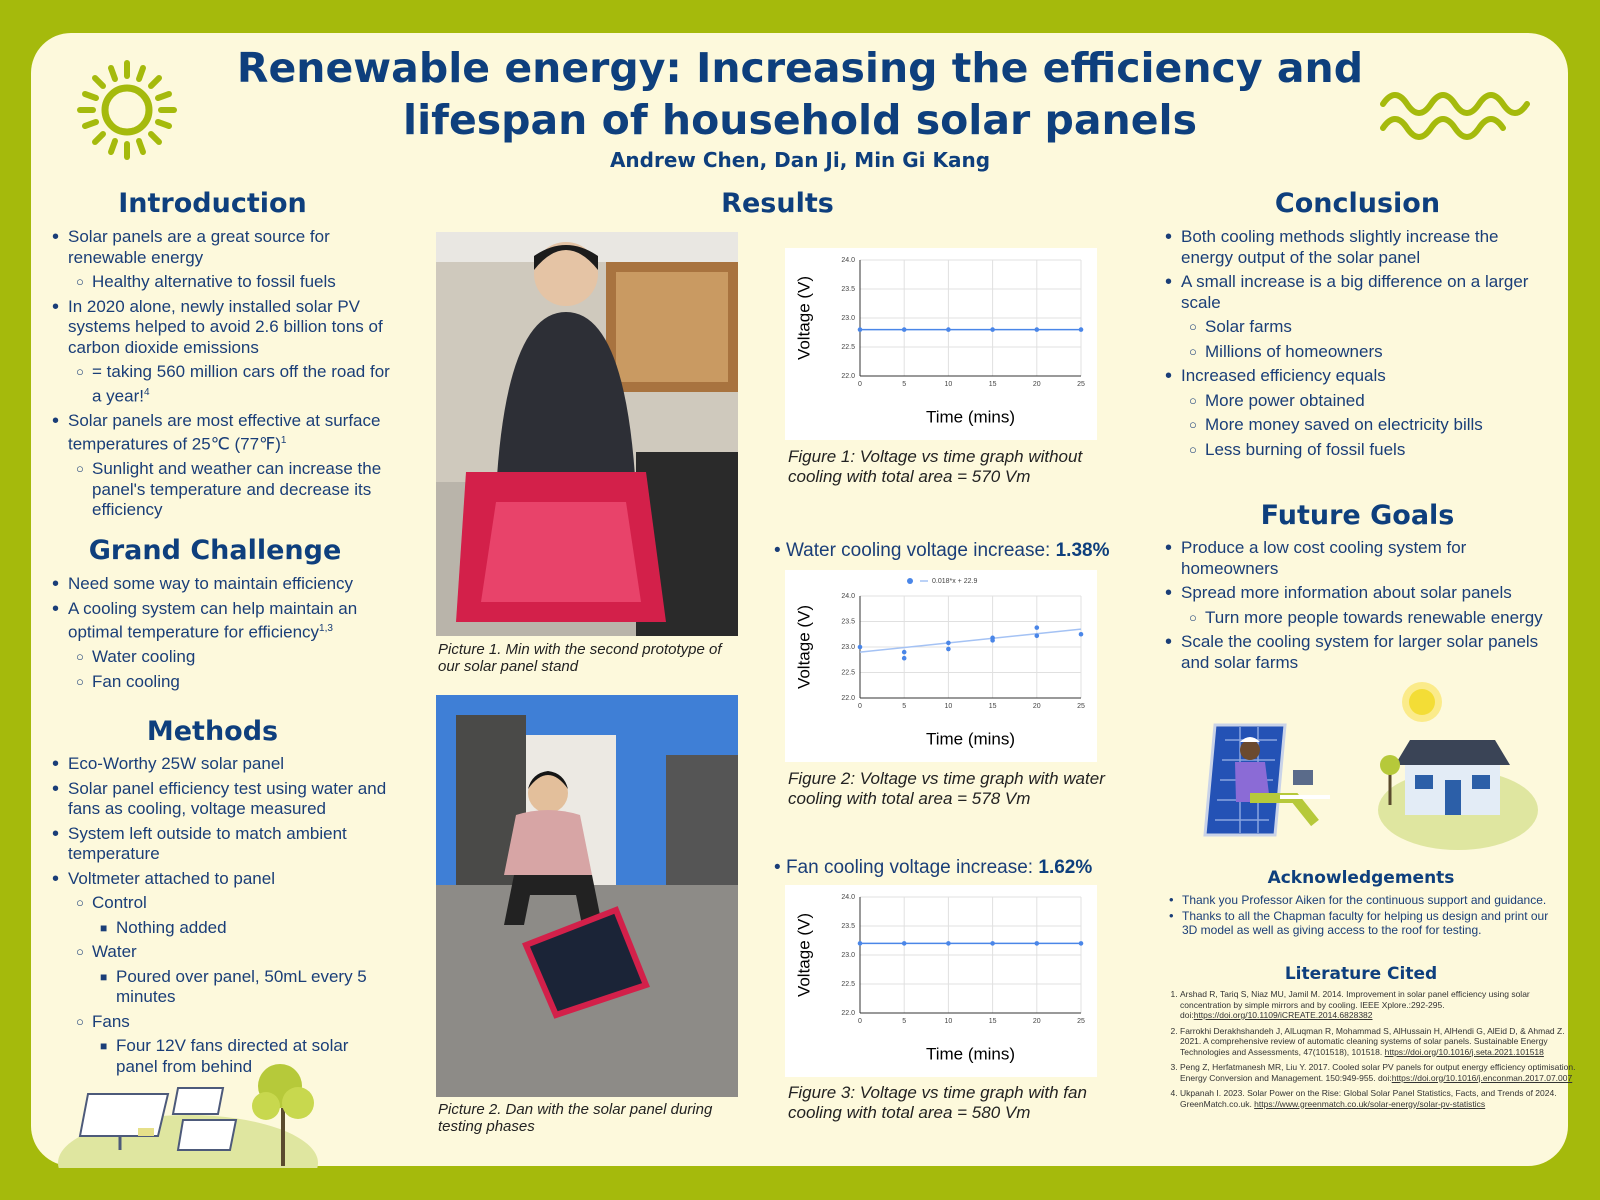  Describe the element at coordinates (1369, 450) in the screenshot. I see `bullet-item: Less burning of fossil fuels` at that location.